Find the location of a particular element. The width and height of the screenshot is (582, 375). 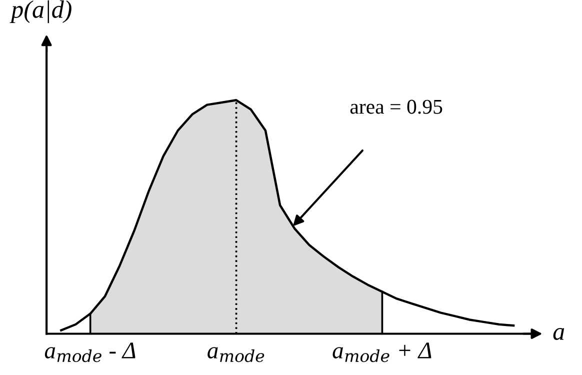

y-axis-title: p(a|d) is located at coordinates (41, 12).